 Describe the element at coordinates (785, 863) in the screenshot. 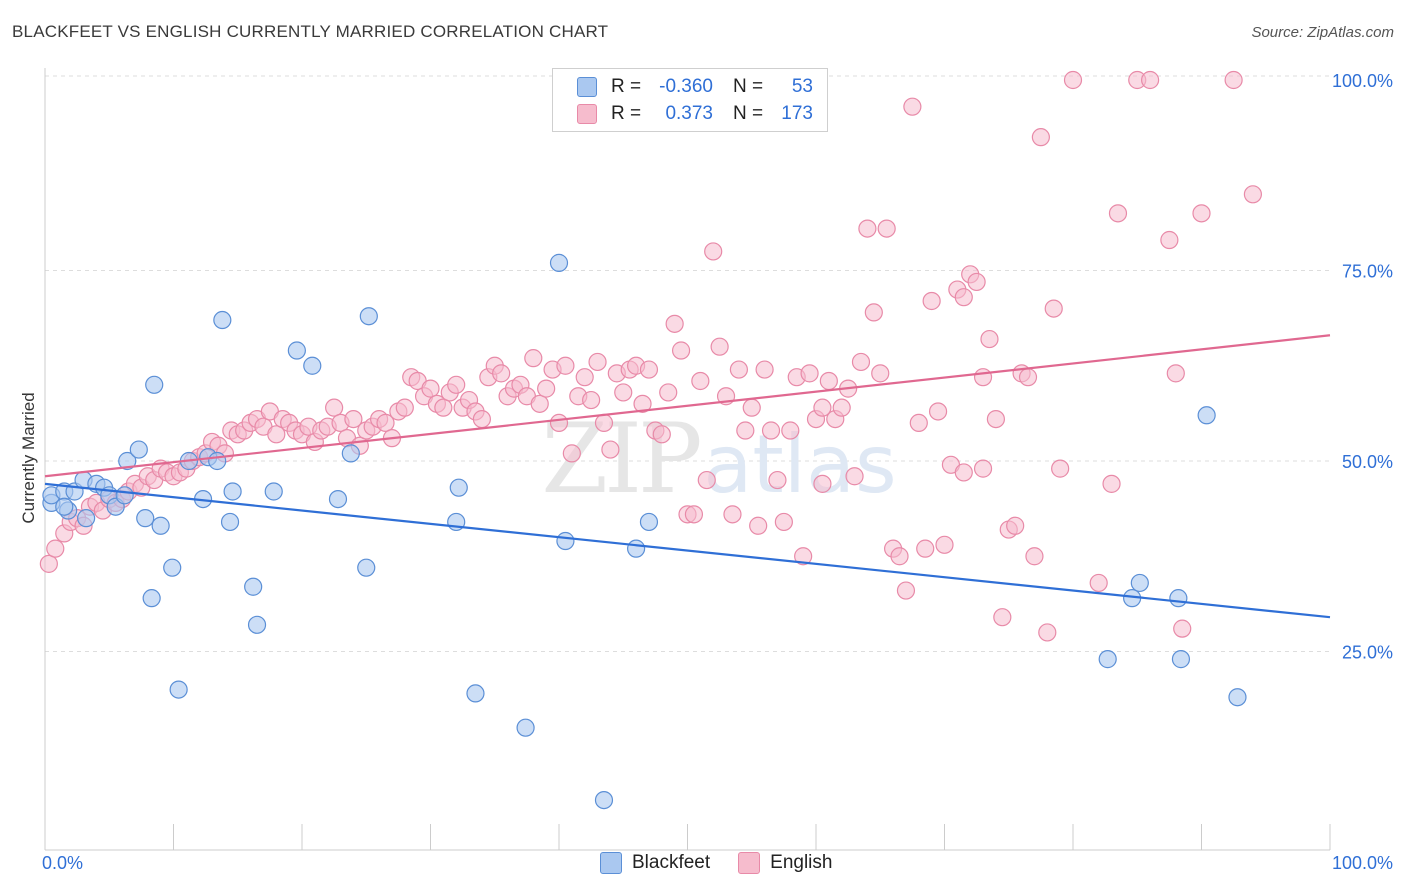

I see `legend-item-english: English` at that location.